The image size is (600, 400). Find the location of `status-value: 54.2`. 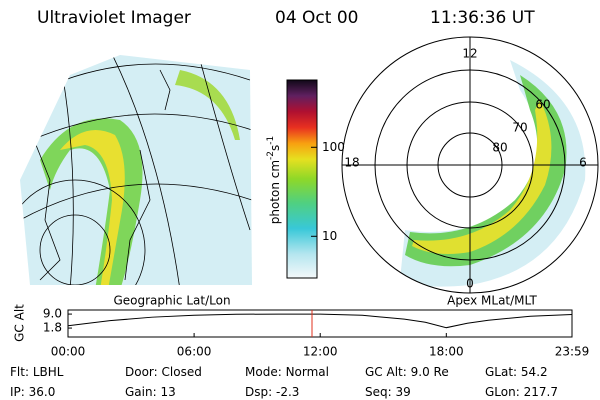

status-value: 54.2 is located at coordinates (534, 372).